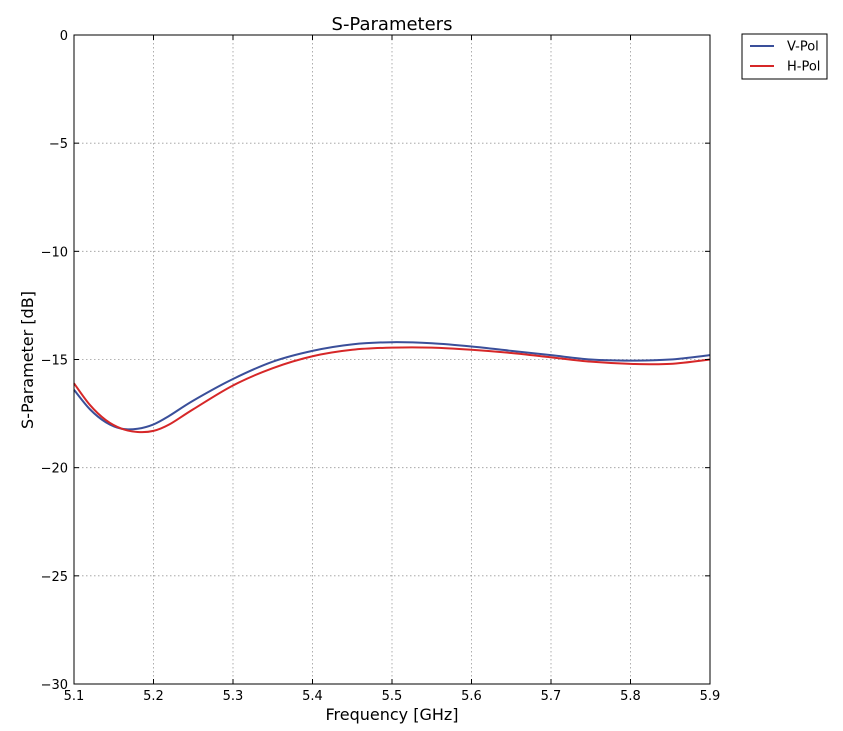 The height and width of the screenshot is (731, 843). I want to click on chart-title: S-Parameters, so click(392, 24).